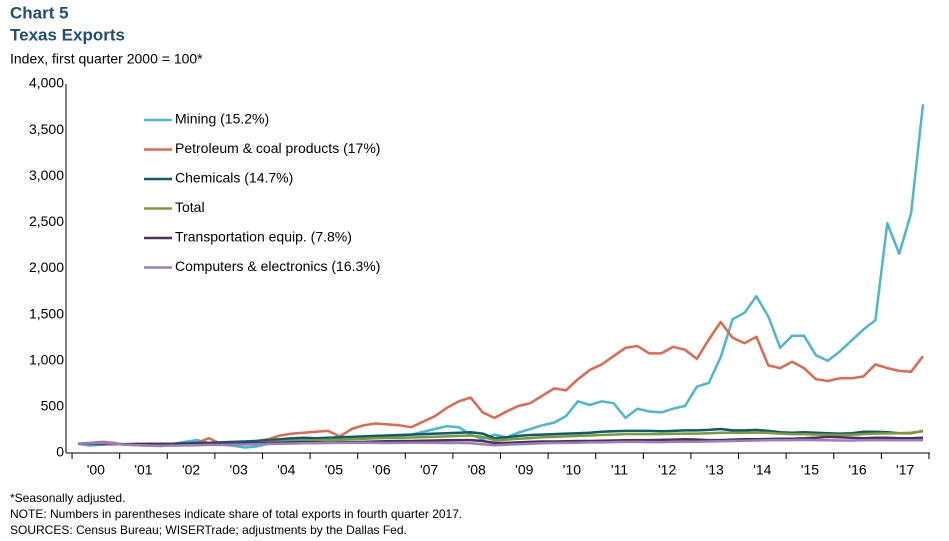 Image resolution: width=949 pixels, height=541 pixels. What do you see at coordinates (46, 267) in the screenshot?
I see `y-tick-label: 2,000` at bounding box center [46, 267].